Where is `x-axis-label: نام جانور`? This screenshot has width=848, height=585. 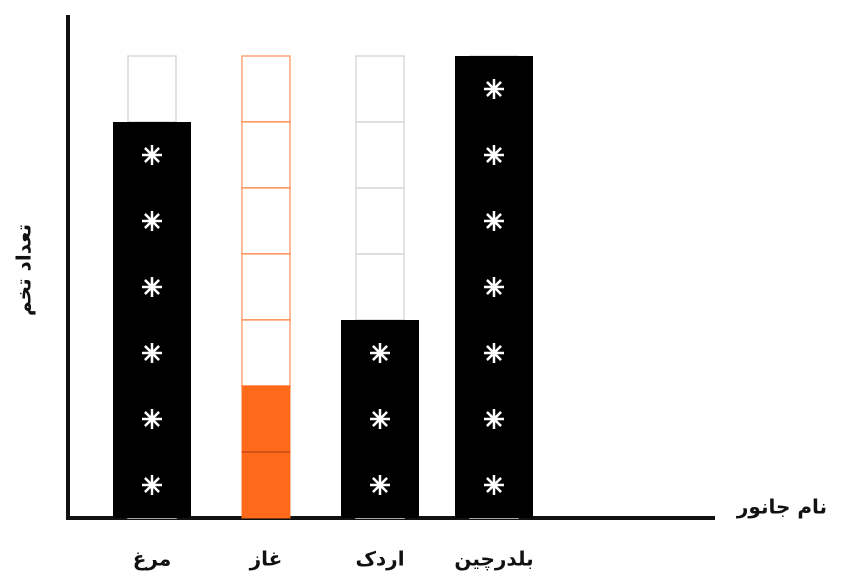
x-axis-label: نام جانور is located at coordinates (781, 507).